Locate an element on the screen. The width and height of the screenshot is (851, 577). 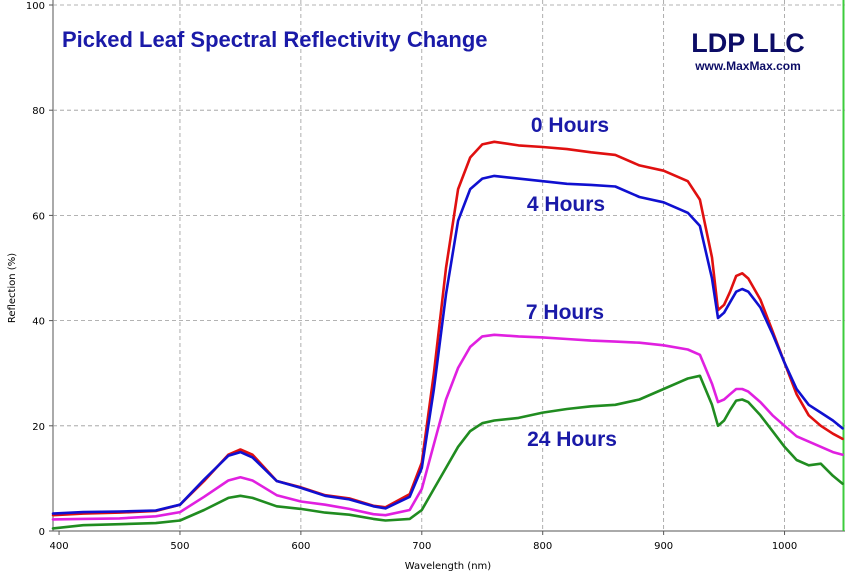
y-tick-label: 100 is located at coordinates (35, 6).